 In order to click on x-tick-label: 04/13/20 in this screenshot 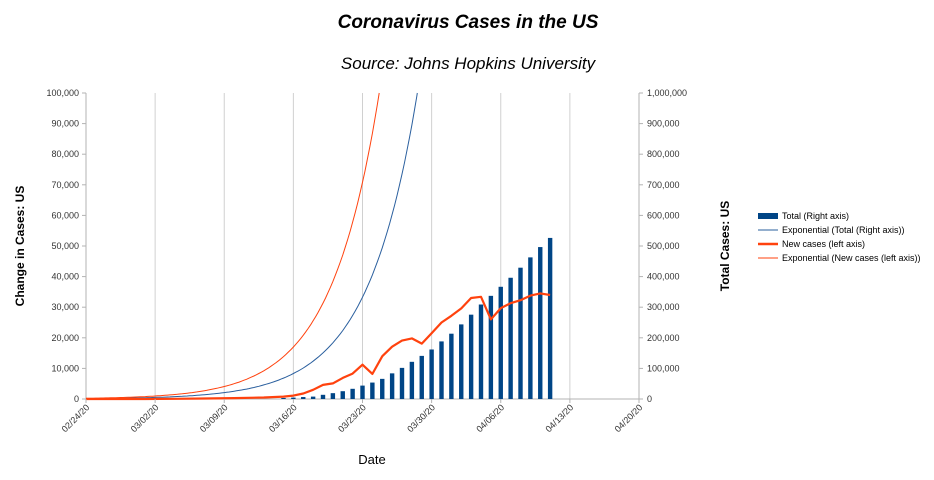, I will do `click(559, 418)`.